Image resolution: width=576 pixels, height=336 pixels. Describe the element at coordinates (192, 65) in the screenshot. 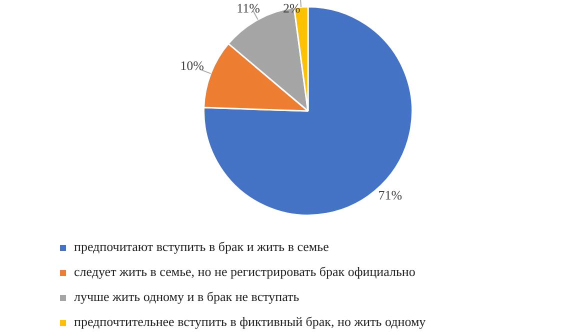

I see `data-label: 10%` at that location.